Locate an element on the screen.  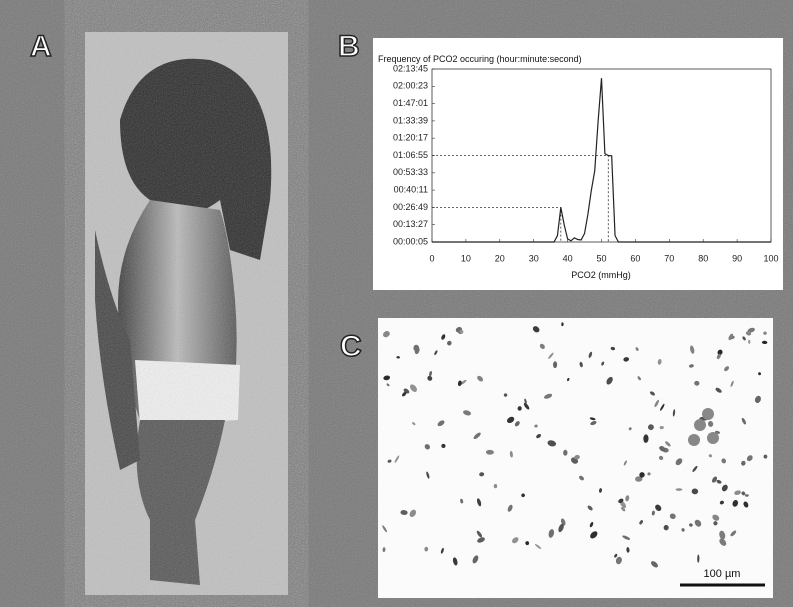
y-tick-label: 01:33:39 is located at coordinates (410, 120).